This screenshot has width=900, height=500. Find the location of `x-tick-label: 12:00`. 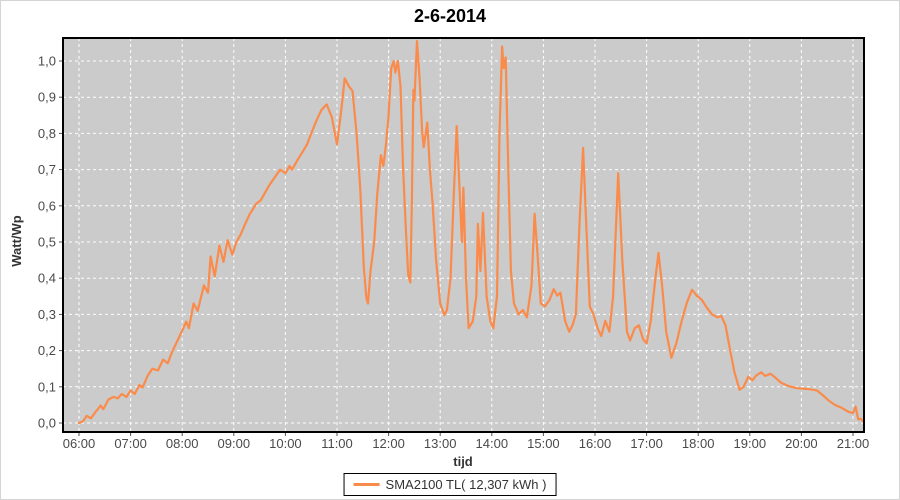

x-tick-label: 12:00 is located at coordinates (388, 443).